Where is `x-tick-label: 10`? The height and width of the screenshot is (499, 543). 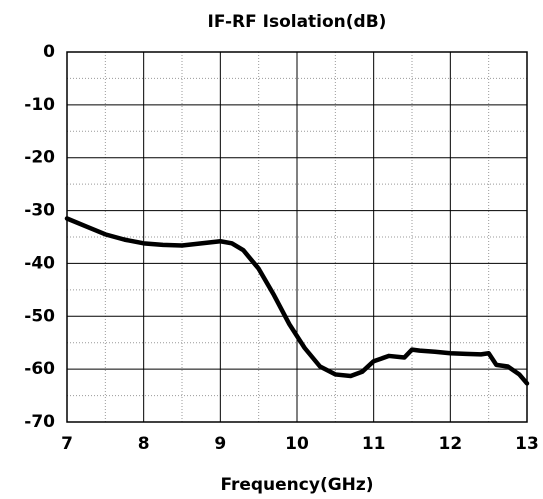
x-tick-label: 10 is located at coordinates (297, 444).